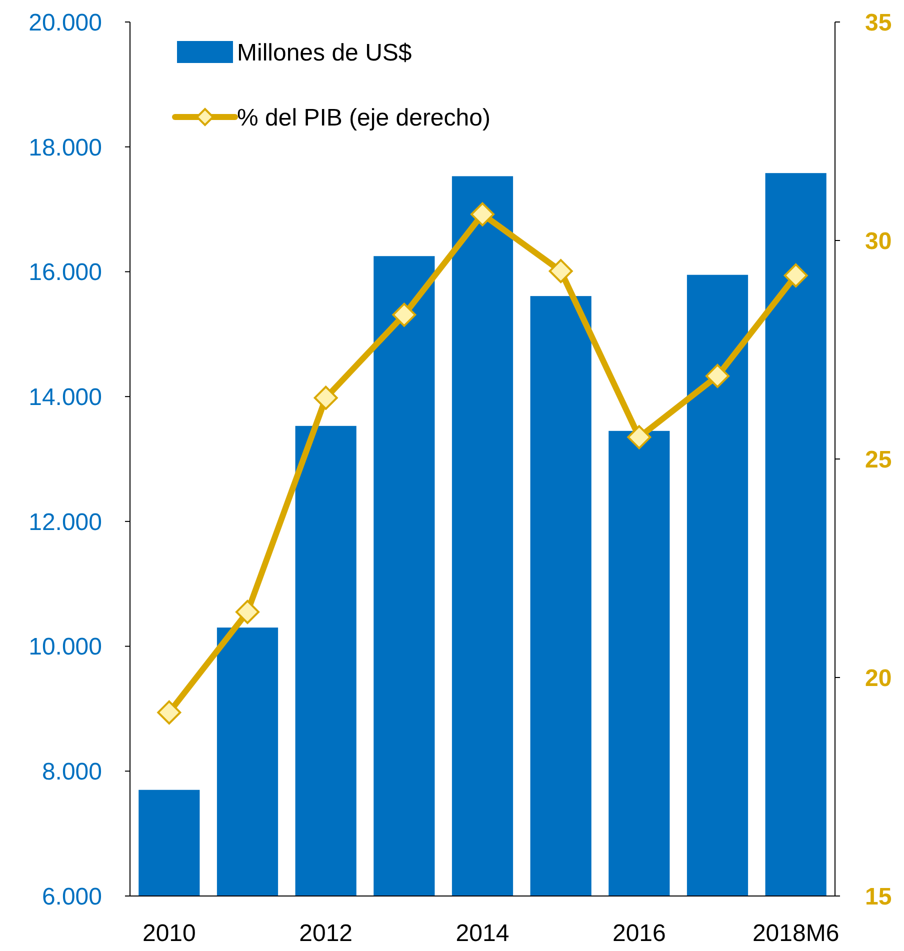 This screenshot has width=904, height=951. What do you see at coordinates (363, 118) in the screenshot?
I see `legend-label: % del PIB (eje derecho)` at bounding box center [363, 118].